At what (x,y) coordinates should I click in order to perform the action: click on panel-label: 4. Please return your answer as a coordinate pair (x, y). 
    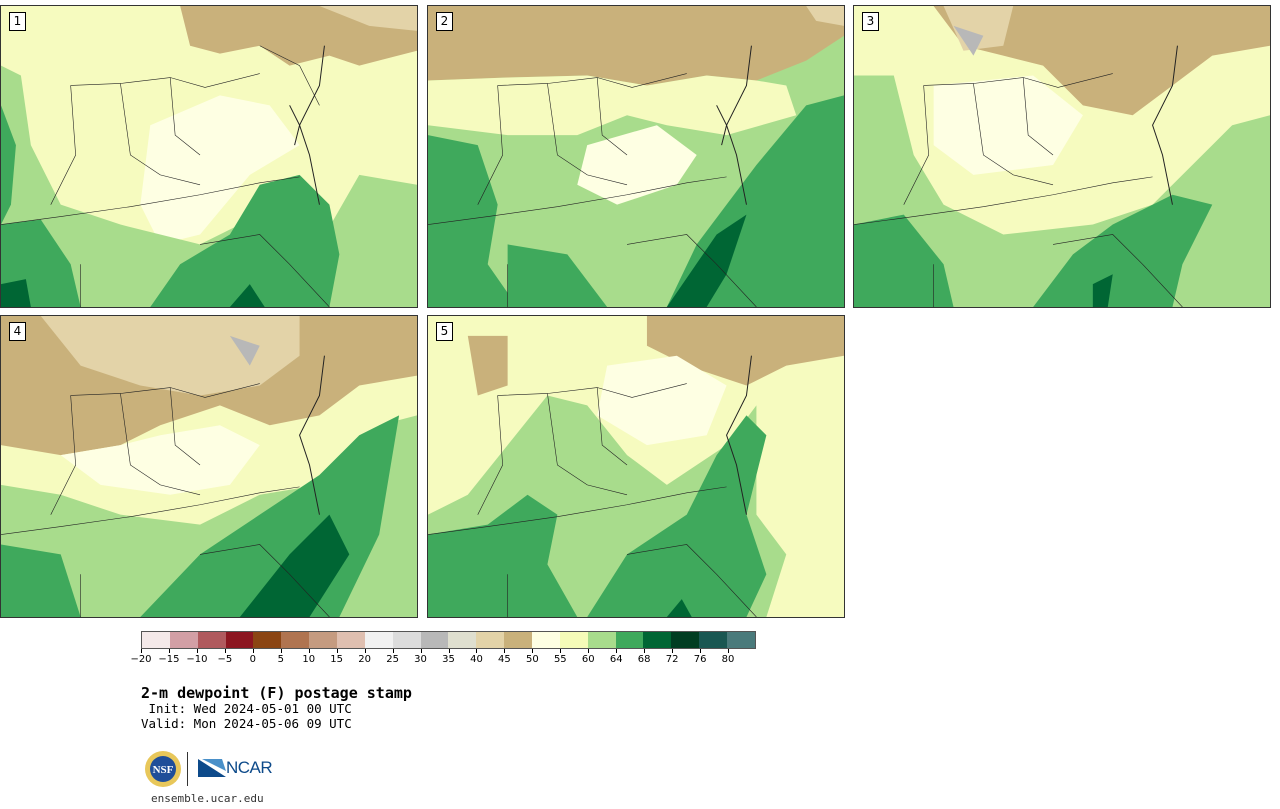
    Looking at the image, I should click on (17, 331).